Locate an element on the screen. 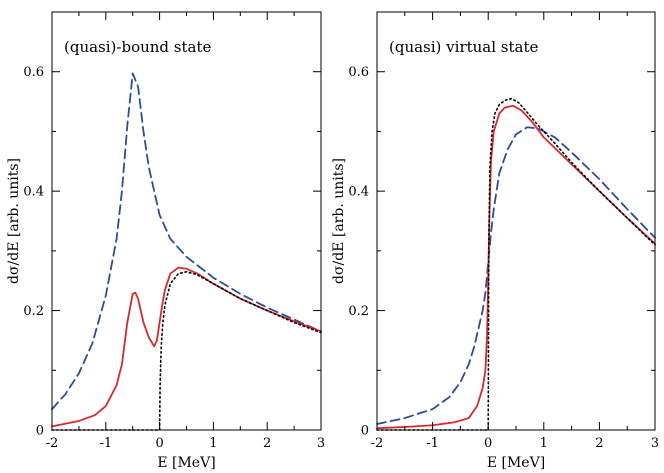  series-solid-red-line is located at coordinates (186, 347).